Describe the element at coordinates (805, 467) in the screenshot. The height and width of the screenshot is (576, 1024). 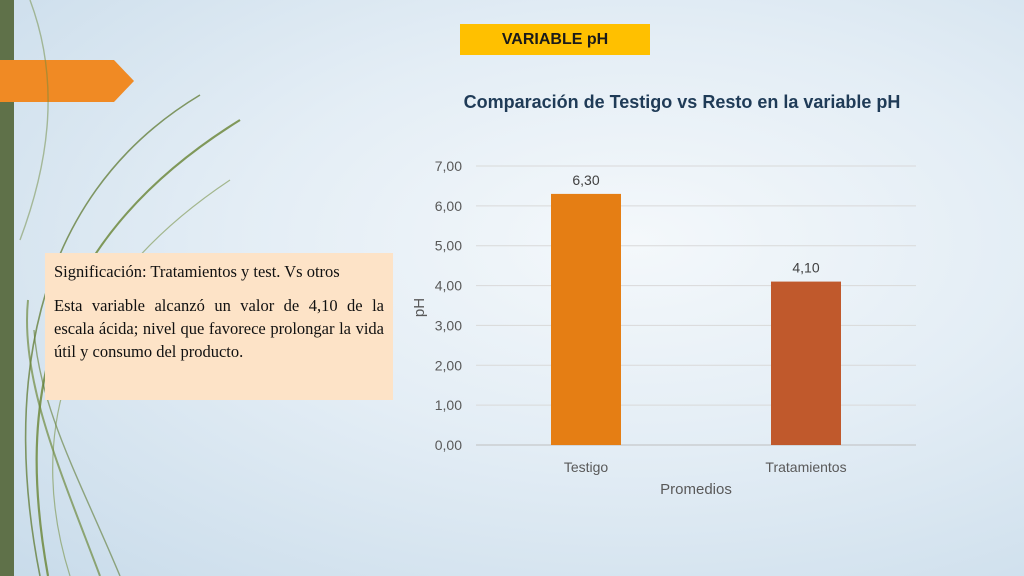
I see `x-tick-label: Tratamientos` at that location.